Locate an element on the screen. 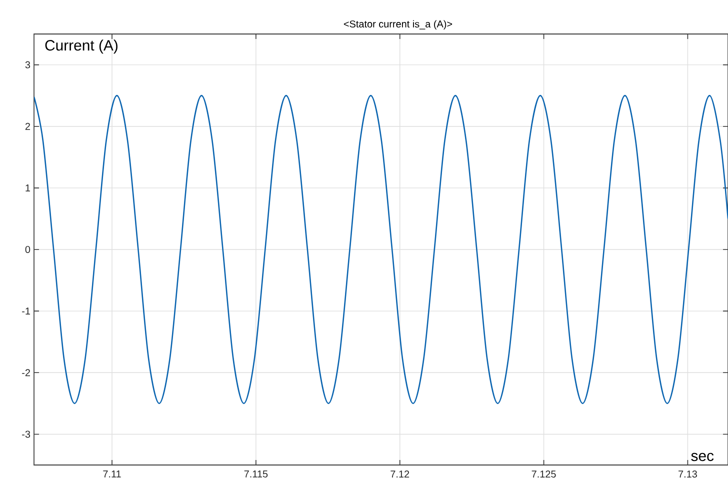 The width and height of the screenshot is (728, 492). x-tick-label: 7.13 is located at coordinates (687, 474).